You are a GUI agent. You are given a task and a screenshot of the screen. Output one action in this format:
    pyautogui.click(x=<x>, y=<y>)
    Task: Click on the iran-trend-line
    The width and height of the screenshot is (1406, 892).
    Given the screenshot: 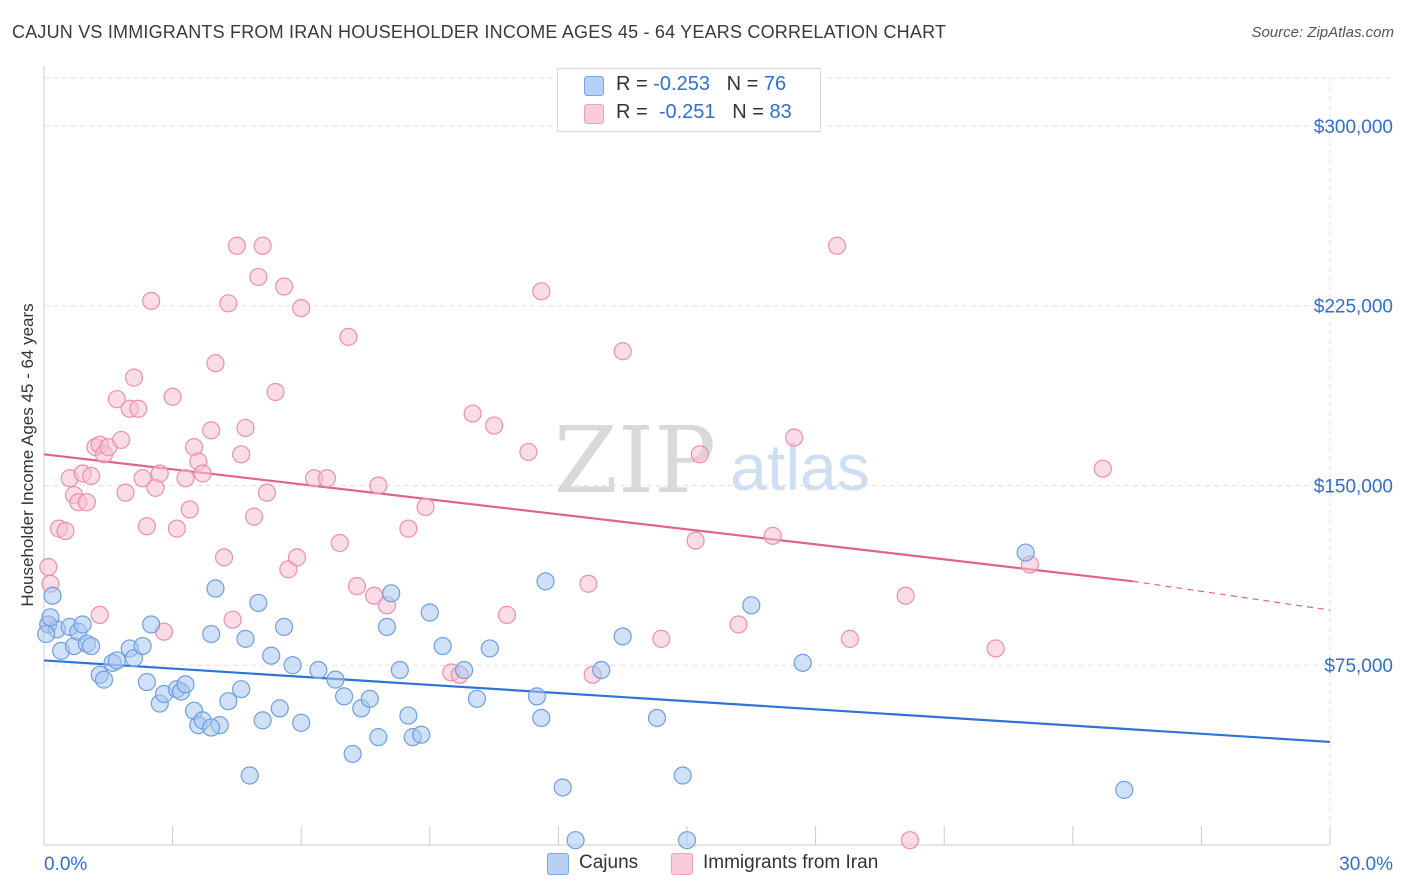 What is the action you would take?
    pyautogui.click(x=588, y=518)
    